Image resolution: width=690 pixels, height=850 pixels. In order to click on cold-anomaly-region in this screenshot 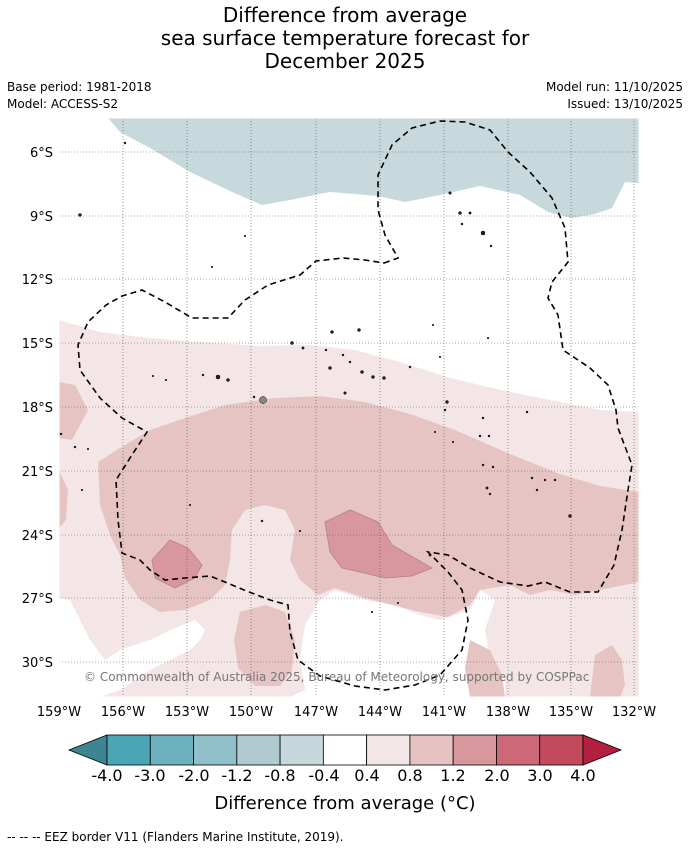, I will do `click(373, 168)`.